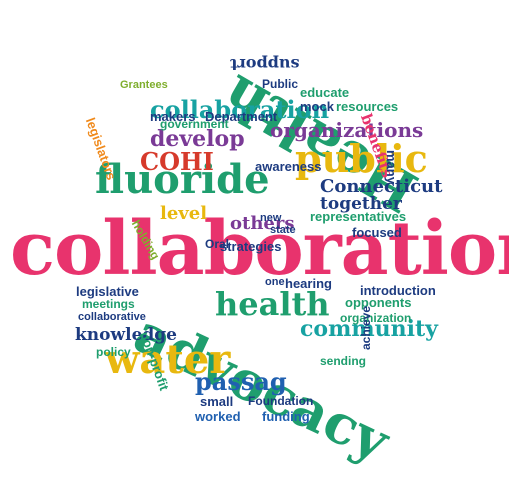 Image resolution: width=509 pixels, height=491 pixels. What do you see at coordinates (107, 291) in the screenshot?
I see `word-legislative: legislative` at bounding box center [107, 291].